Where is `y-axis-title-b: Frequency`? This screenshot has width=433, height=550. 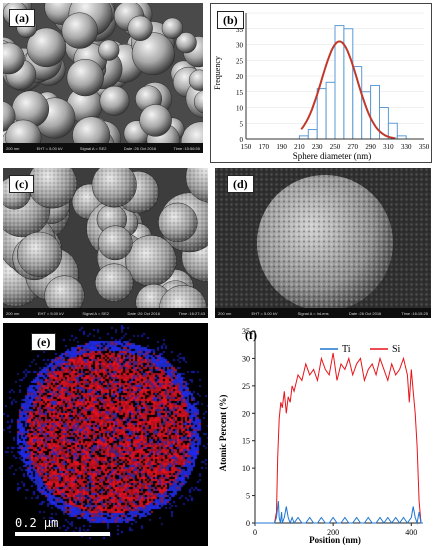
y-axis-title-b: Frequency is located at coordinates (217, 73).